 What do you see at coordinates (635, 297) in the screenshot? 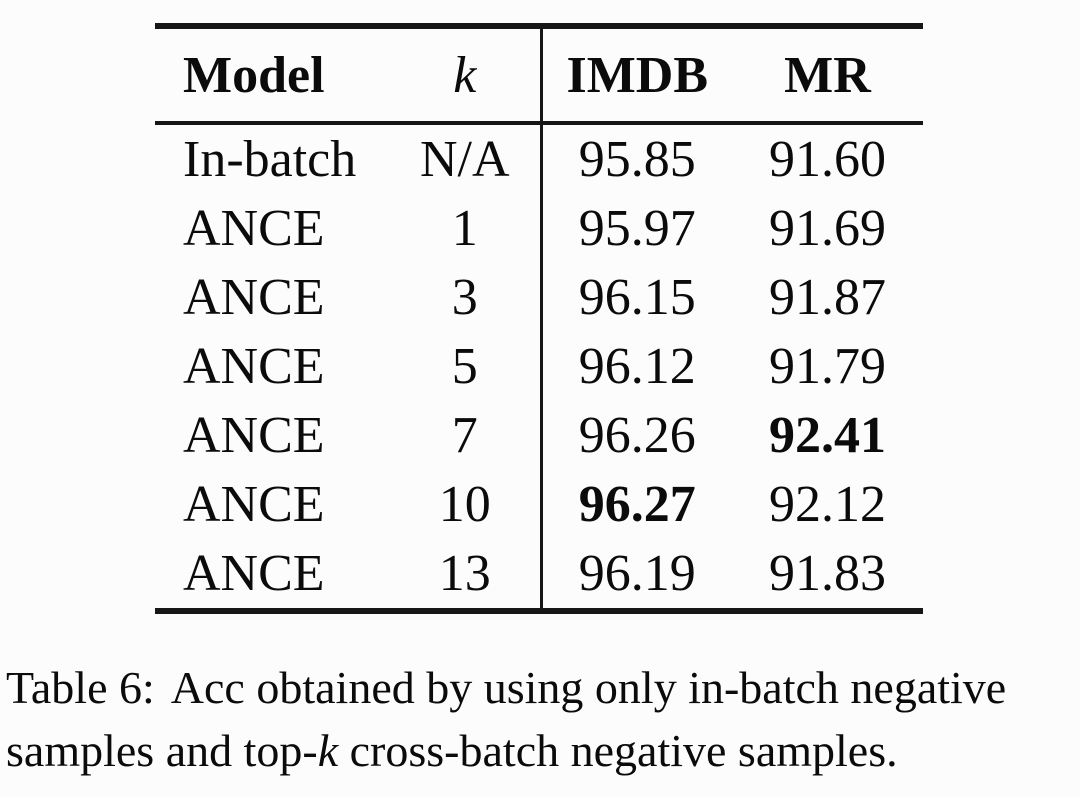
I see `cell-imdb: 96.15` at bounding box center [635, 297].